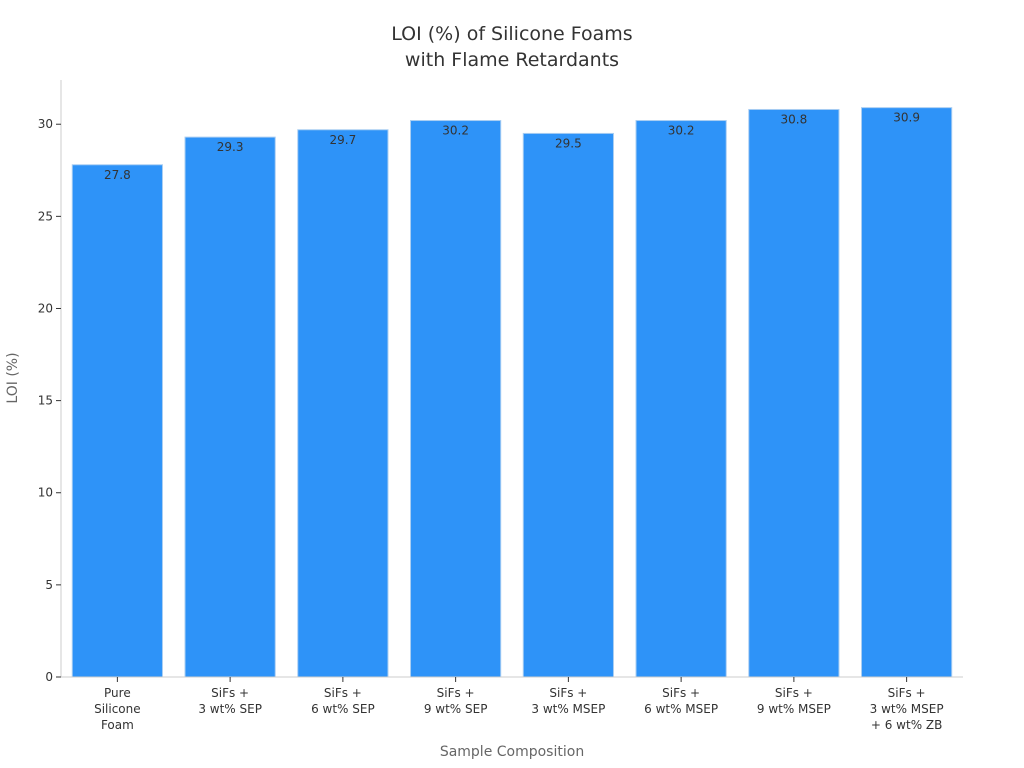  I want to click on y-ticks: 0 5 10 15 20 25 30, so click(49, 400).